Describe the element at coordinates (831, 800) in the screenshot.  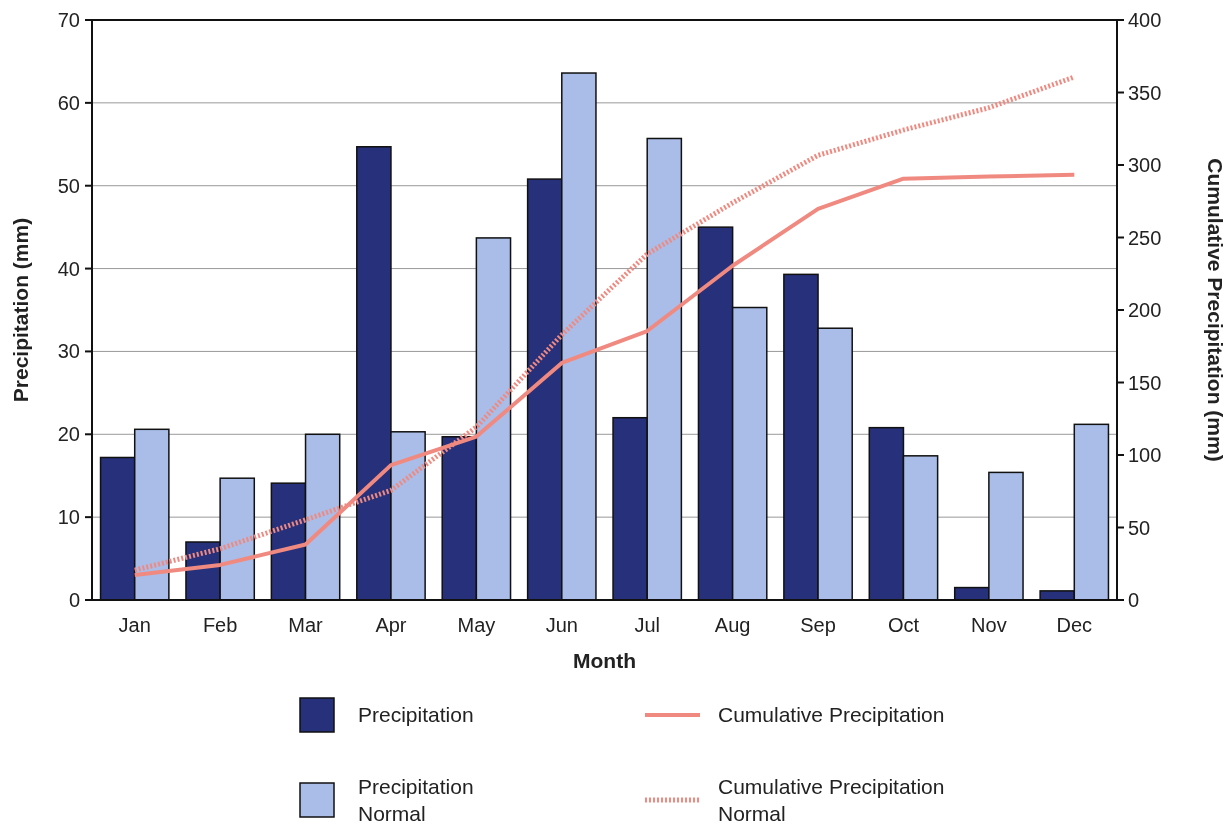
I see `legend-label: Cumulative Precipitation Normal` at that location.